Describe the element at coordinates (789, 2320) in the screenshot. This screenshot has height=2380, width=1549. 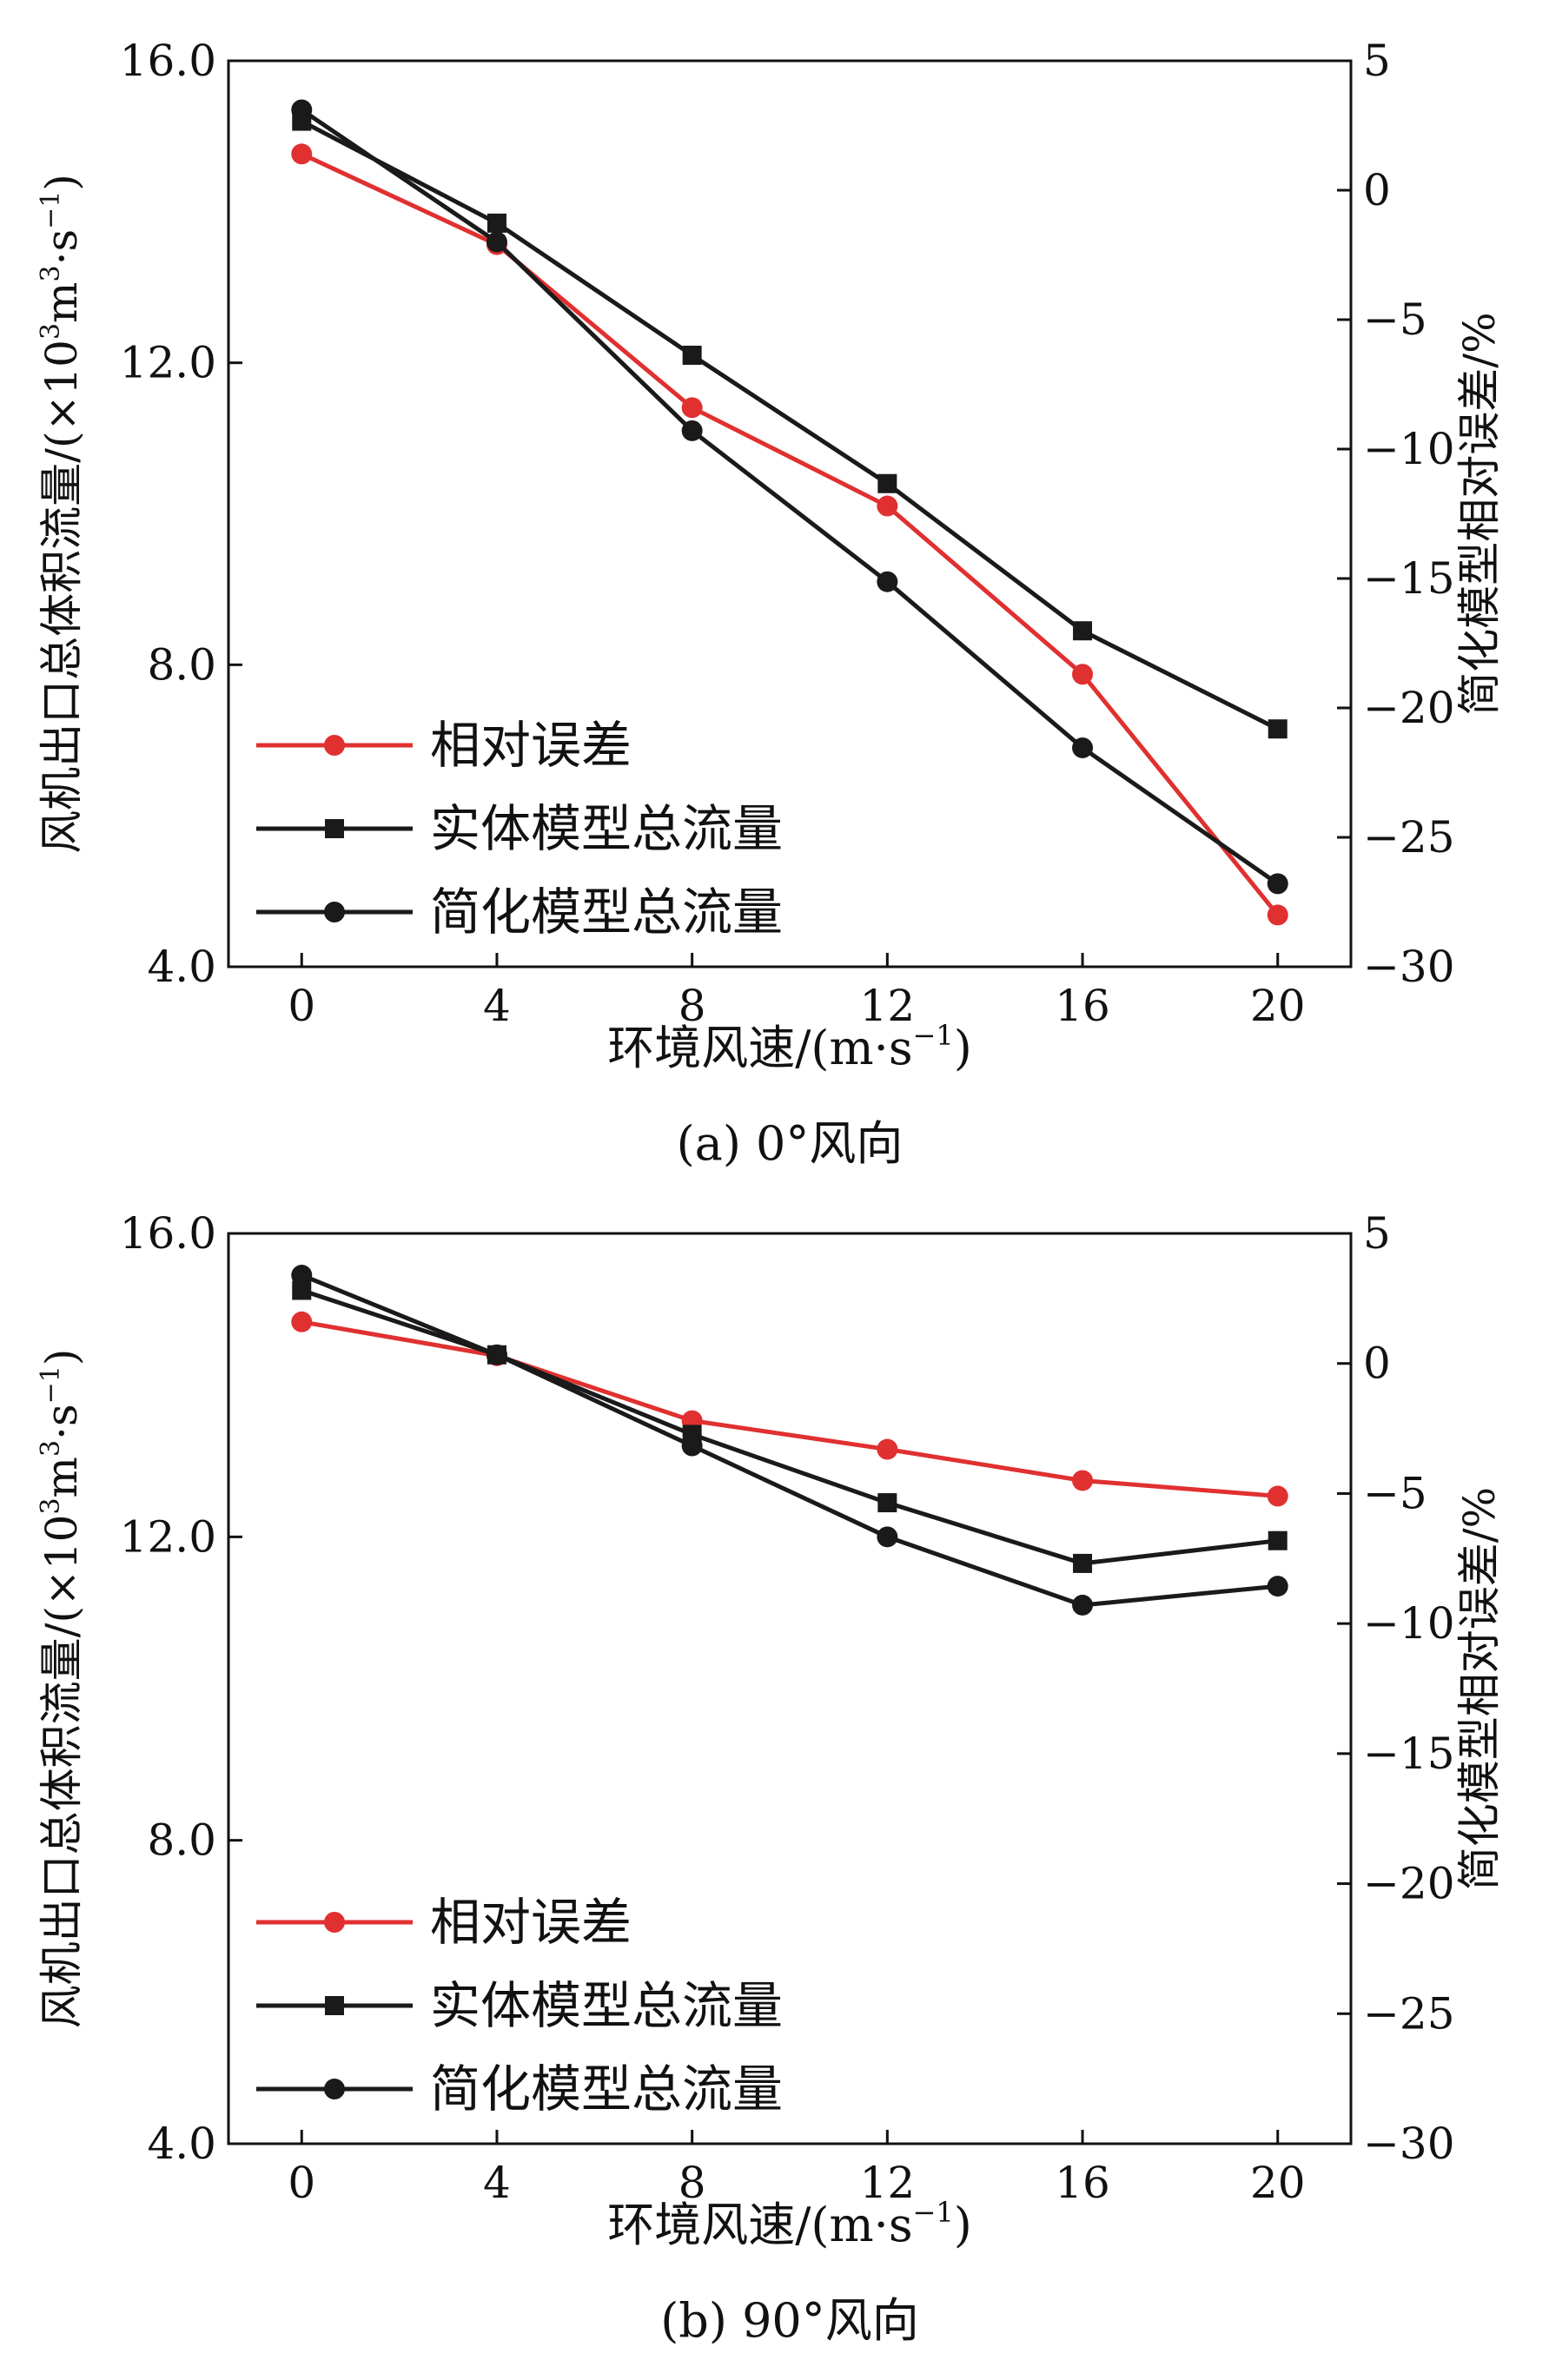
I see `panel-caption: (b) 90°风向` at that location.